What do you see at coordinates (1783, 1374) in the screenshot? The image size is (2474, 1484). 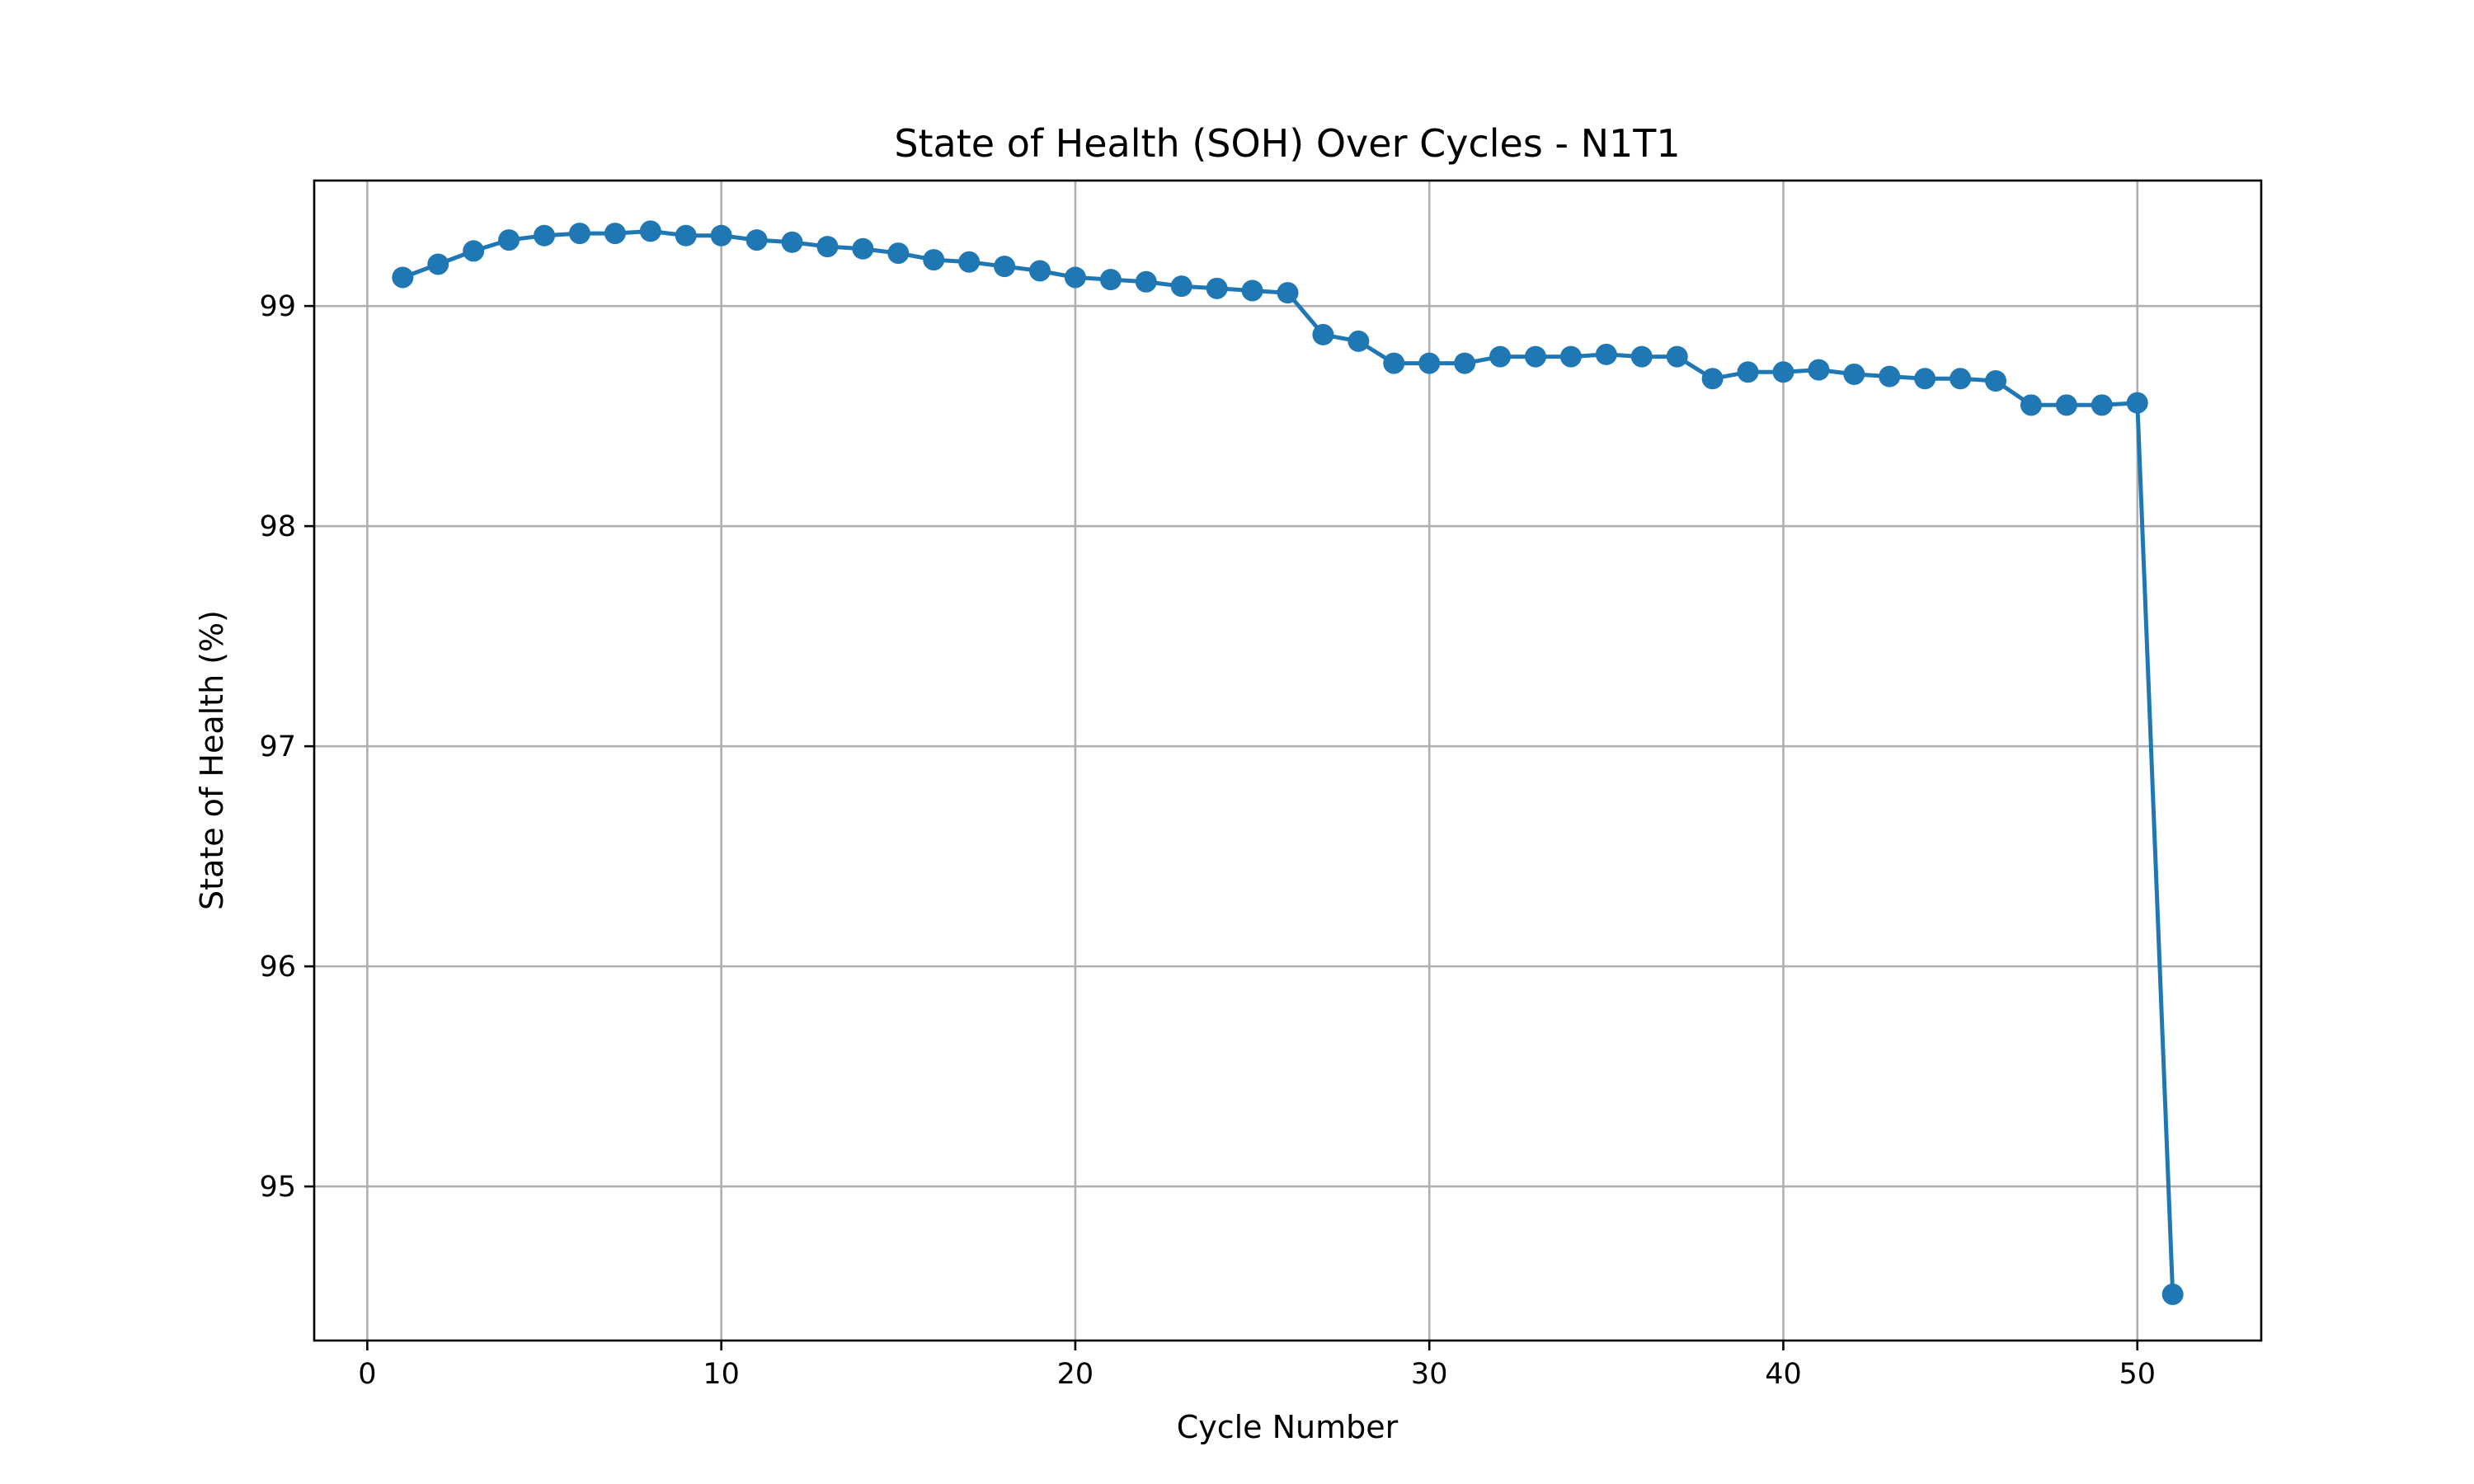 I see `x-tick-label: 40` at bounding box center [1783, 1374].